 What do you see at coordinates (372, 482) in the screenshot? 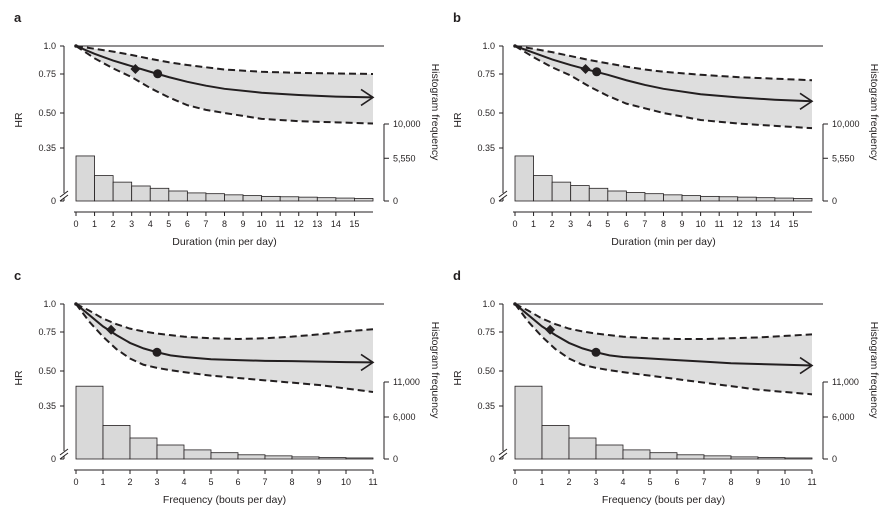
I see `x-tick-label: 11` at bounding box center [372, 482].